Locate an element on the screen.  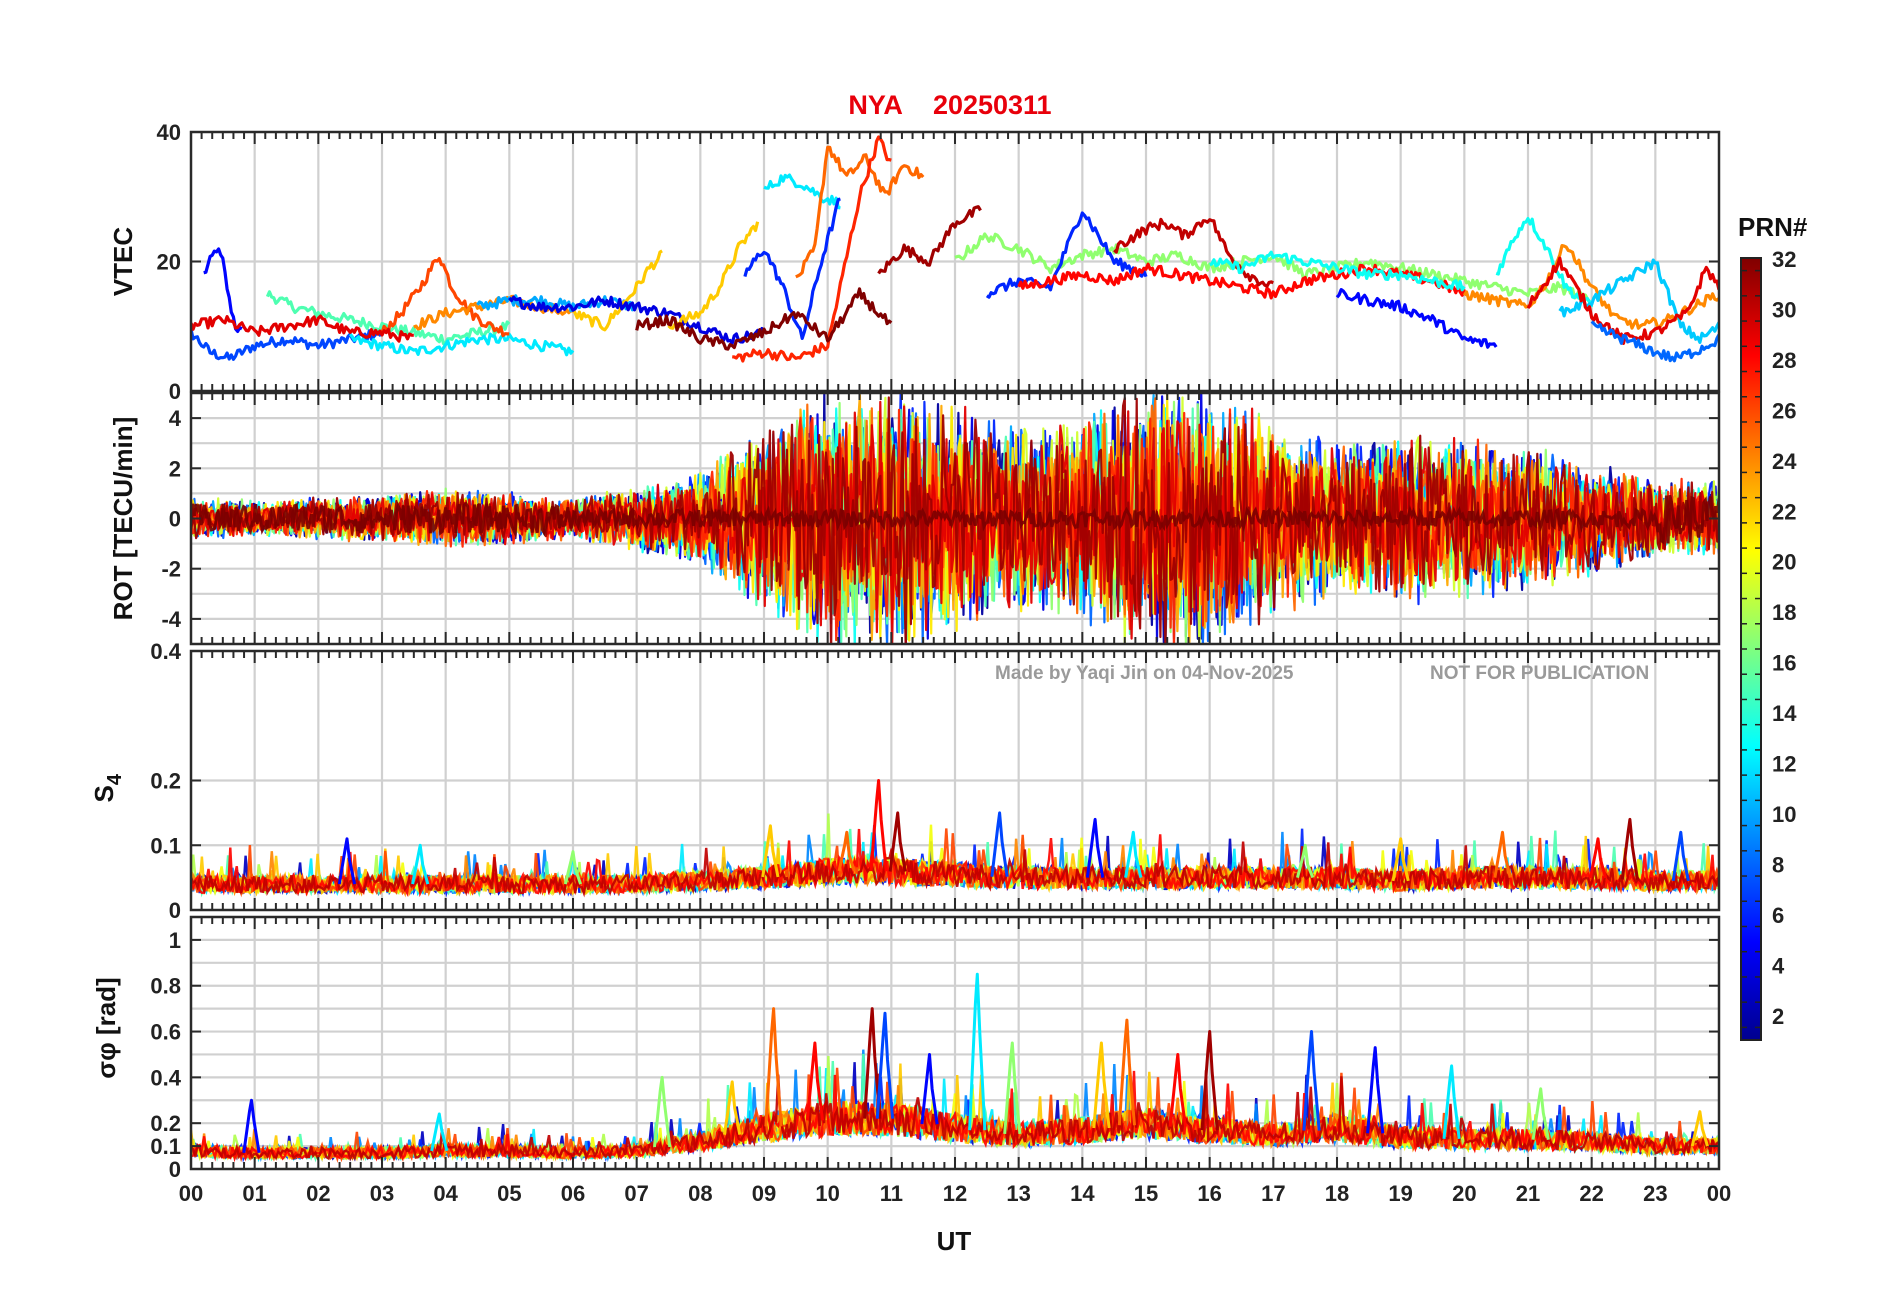
x-tick-label: 09 is located at coordinates (764, 1193).